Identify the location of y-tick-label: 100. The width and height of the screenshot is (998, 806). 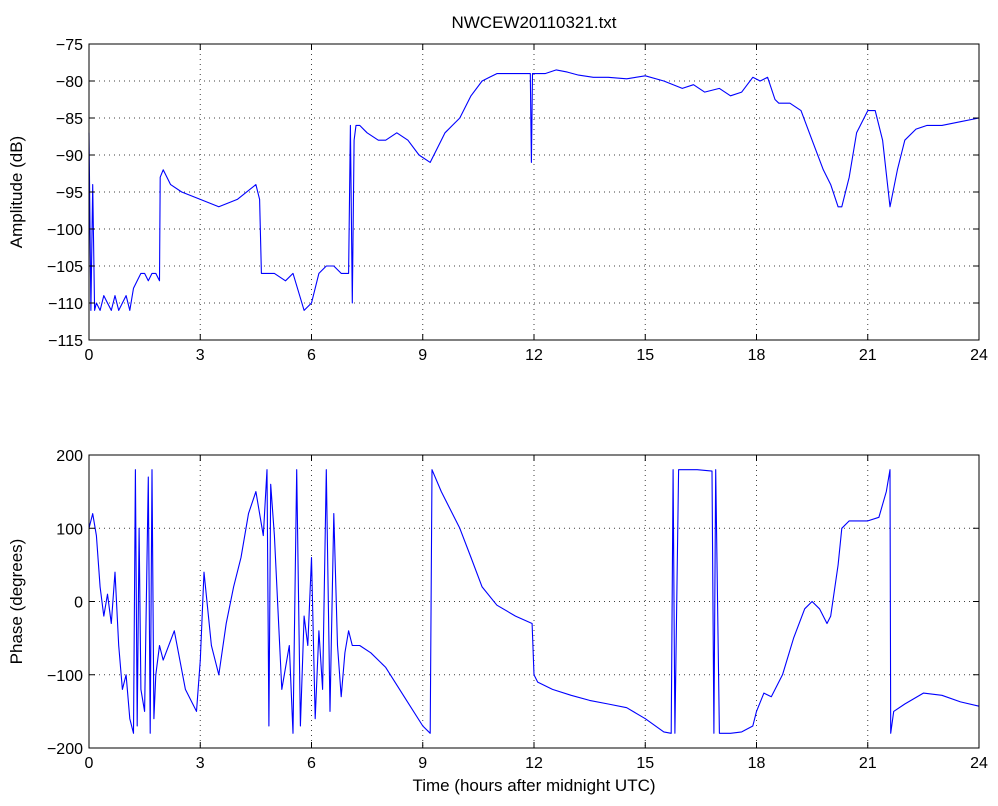
(69, 529).